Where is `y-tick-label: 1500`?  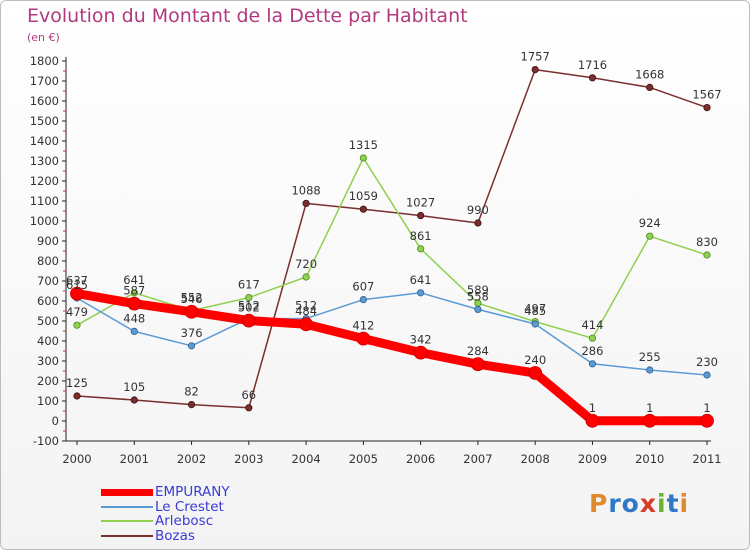 y-tick-label: 1500 is located at coordinates (44, 121).